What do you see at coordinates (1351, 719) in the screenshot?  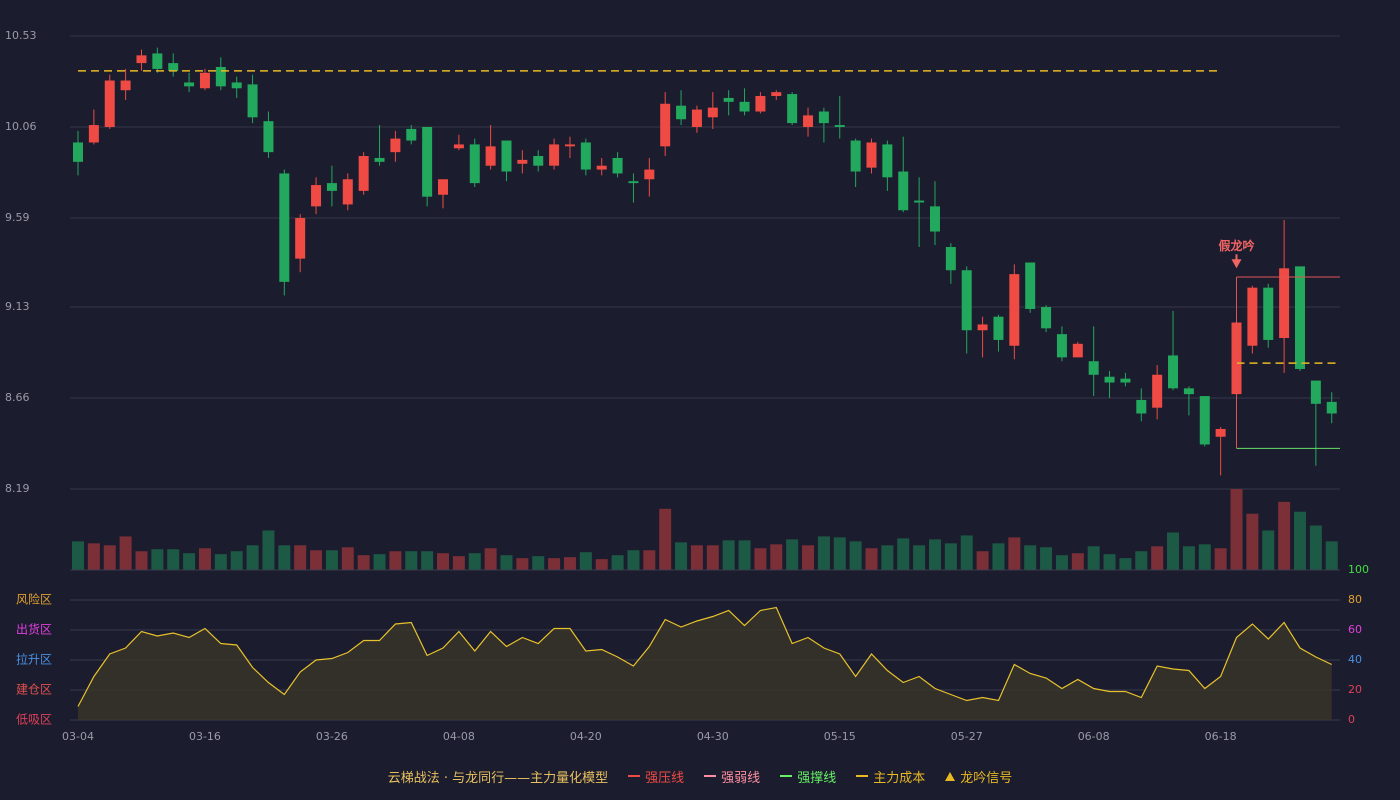 I see `y-tick-label: 0` at bounding box center [1351, 719].